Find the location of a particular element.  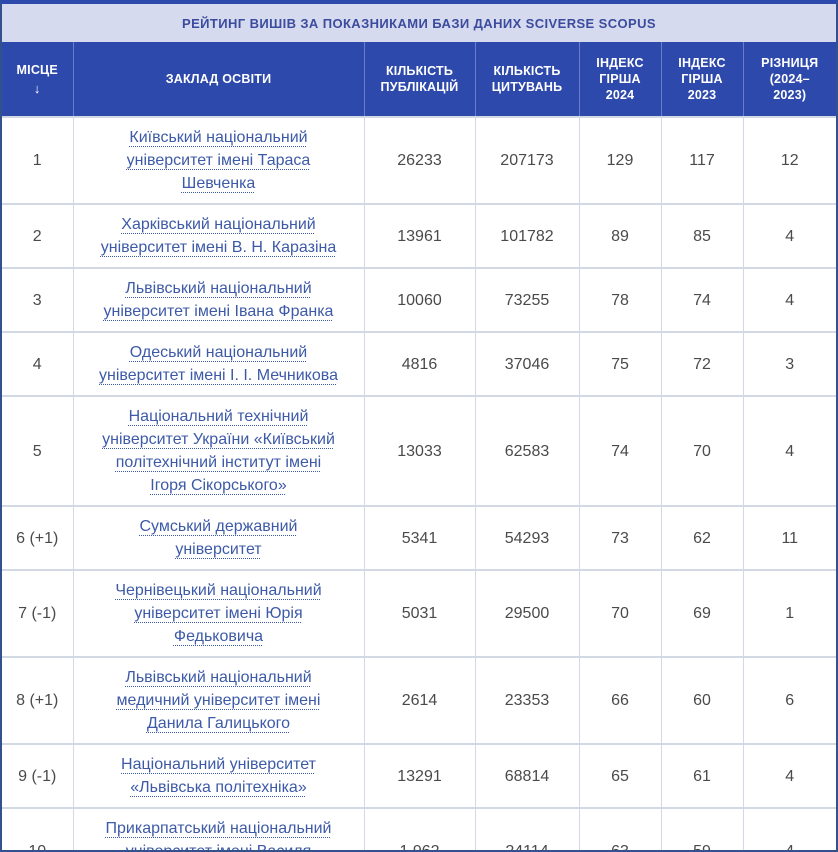

hindex-2024-cell: 89 is located at coordinates (620, 235).